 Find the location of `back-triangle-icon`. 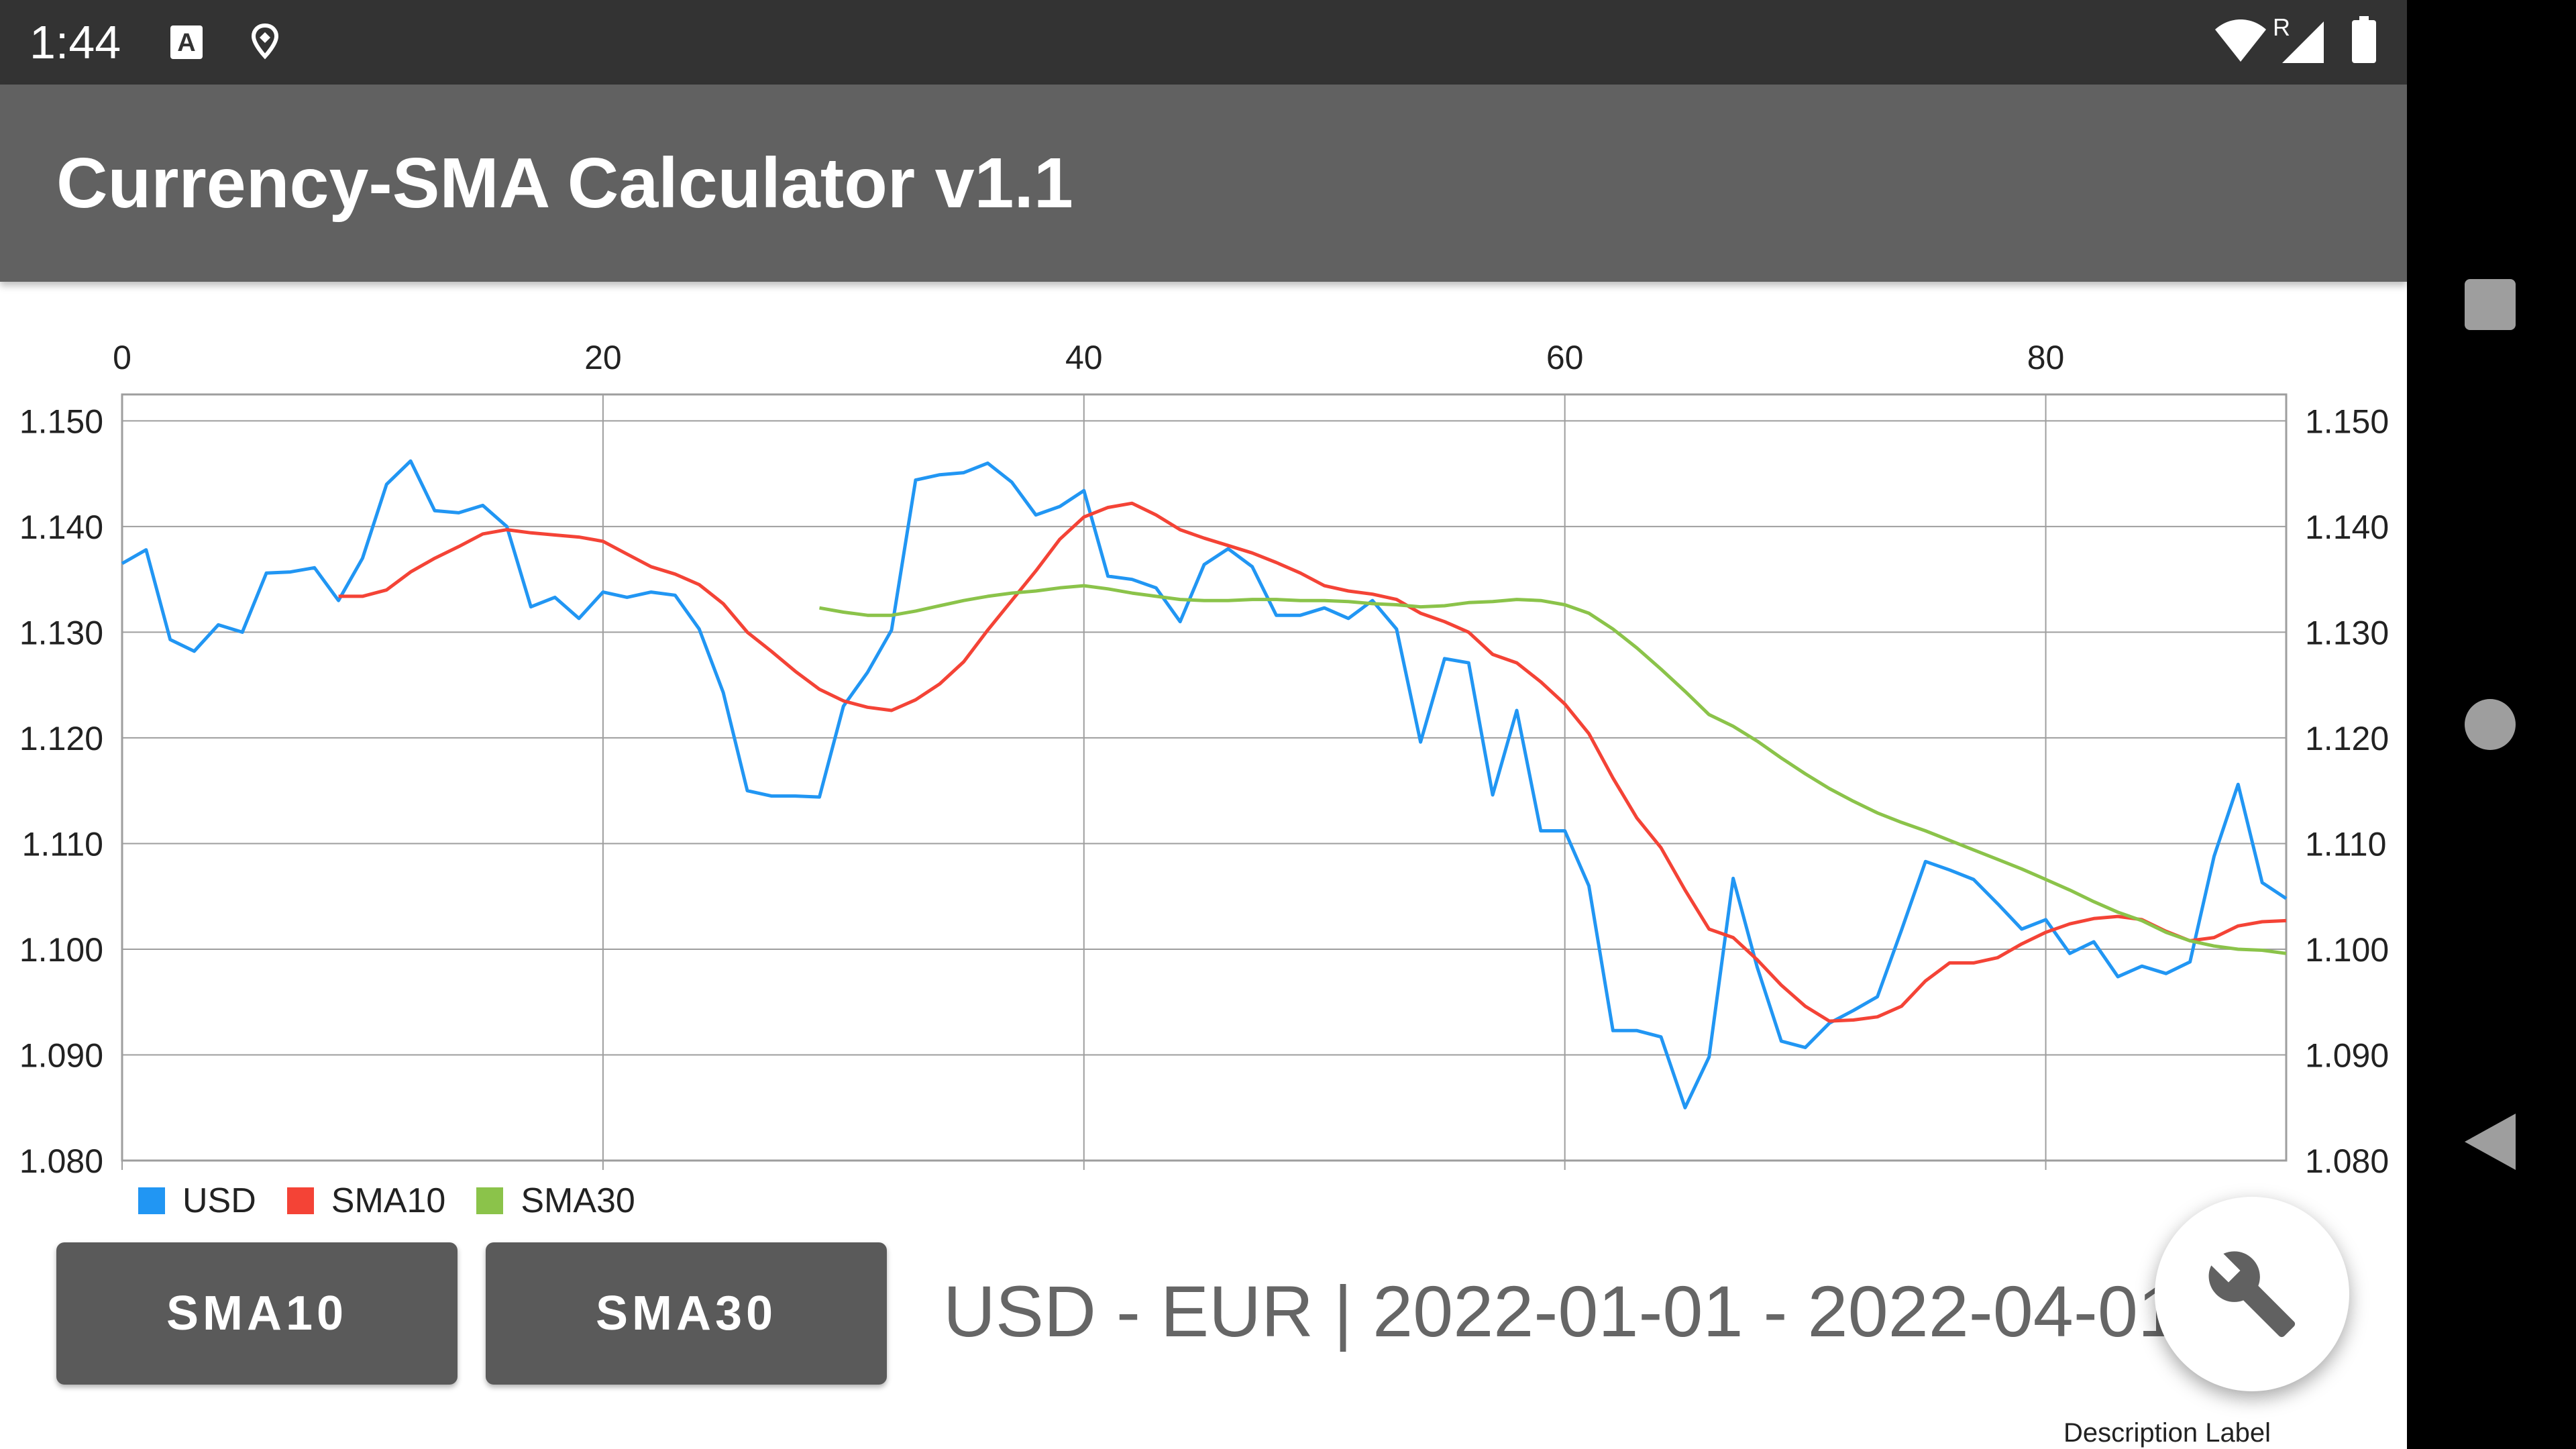

back-triangle-icon is located at coordinates (2490, 1142).